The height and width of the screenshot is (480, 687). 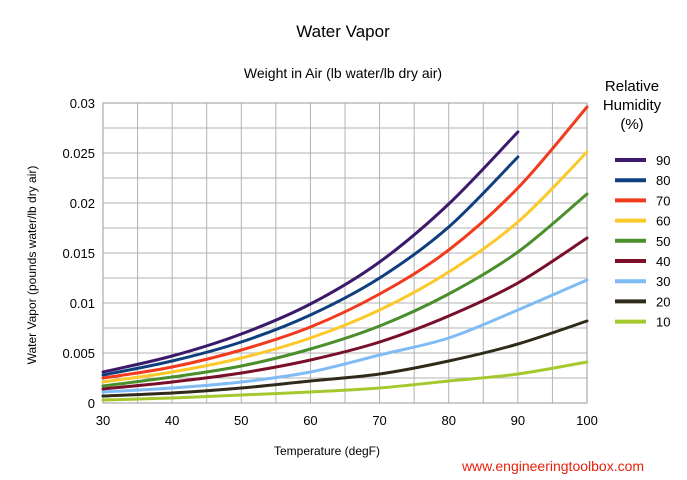 I want to click on x-tick-label: 90, so click(x=518, y=420).